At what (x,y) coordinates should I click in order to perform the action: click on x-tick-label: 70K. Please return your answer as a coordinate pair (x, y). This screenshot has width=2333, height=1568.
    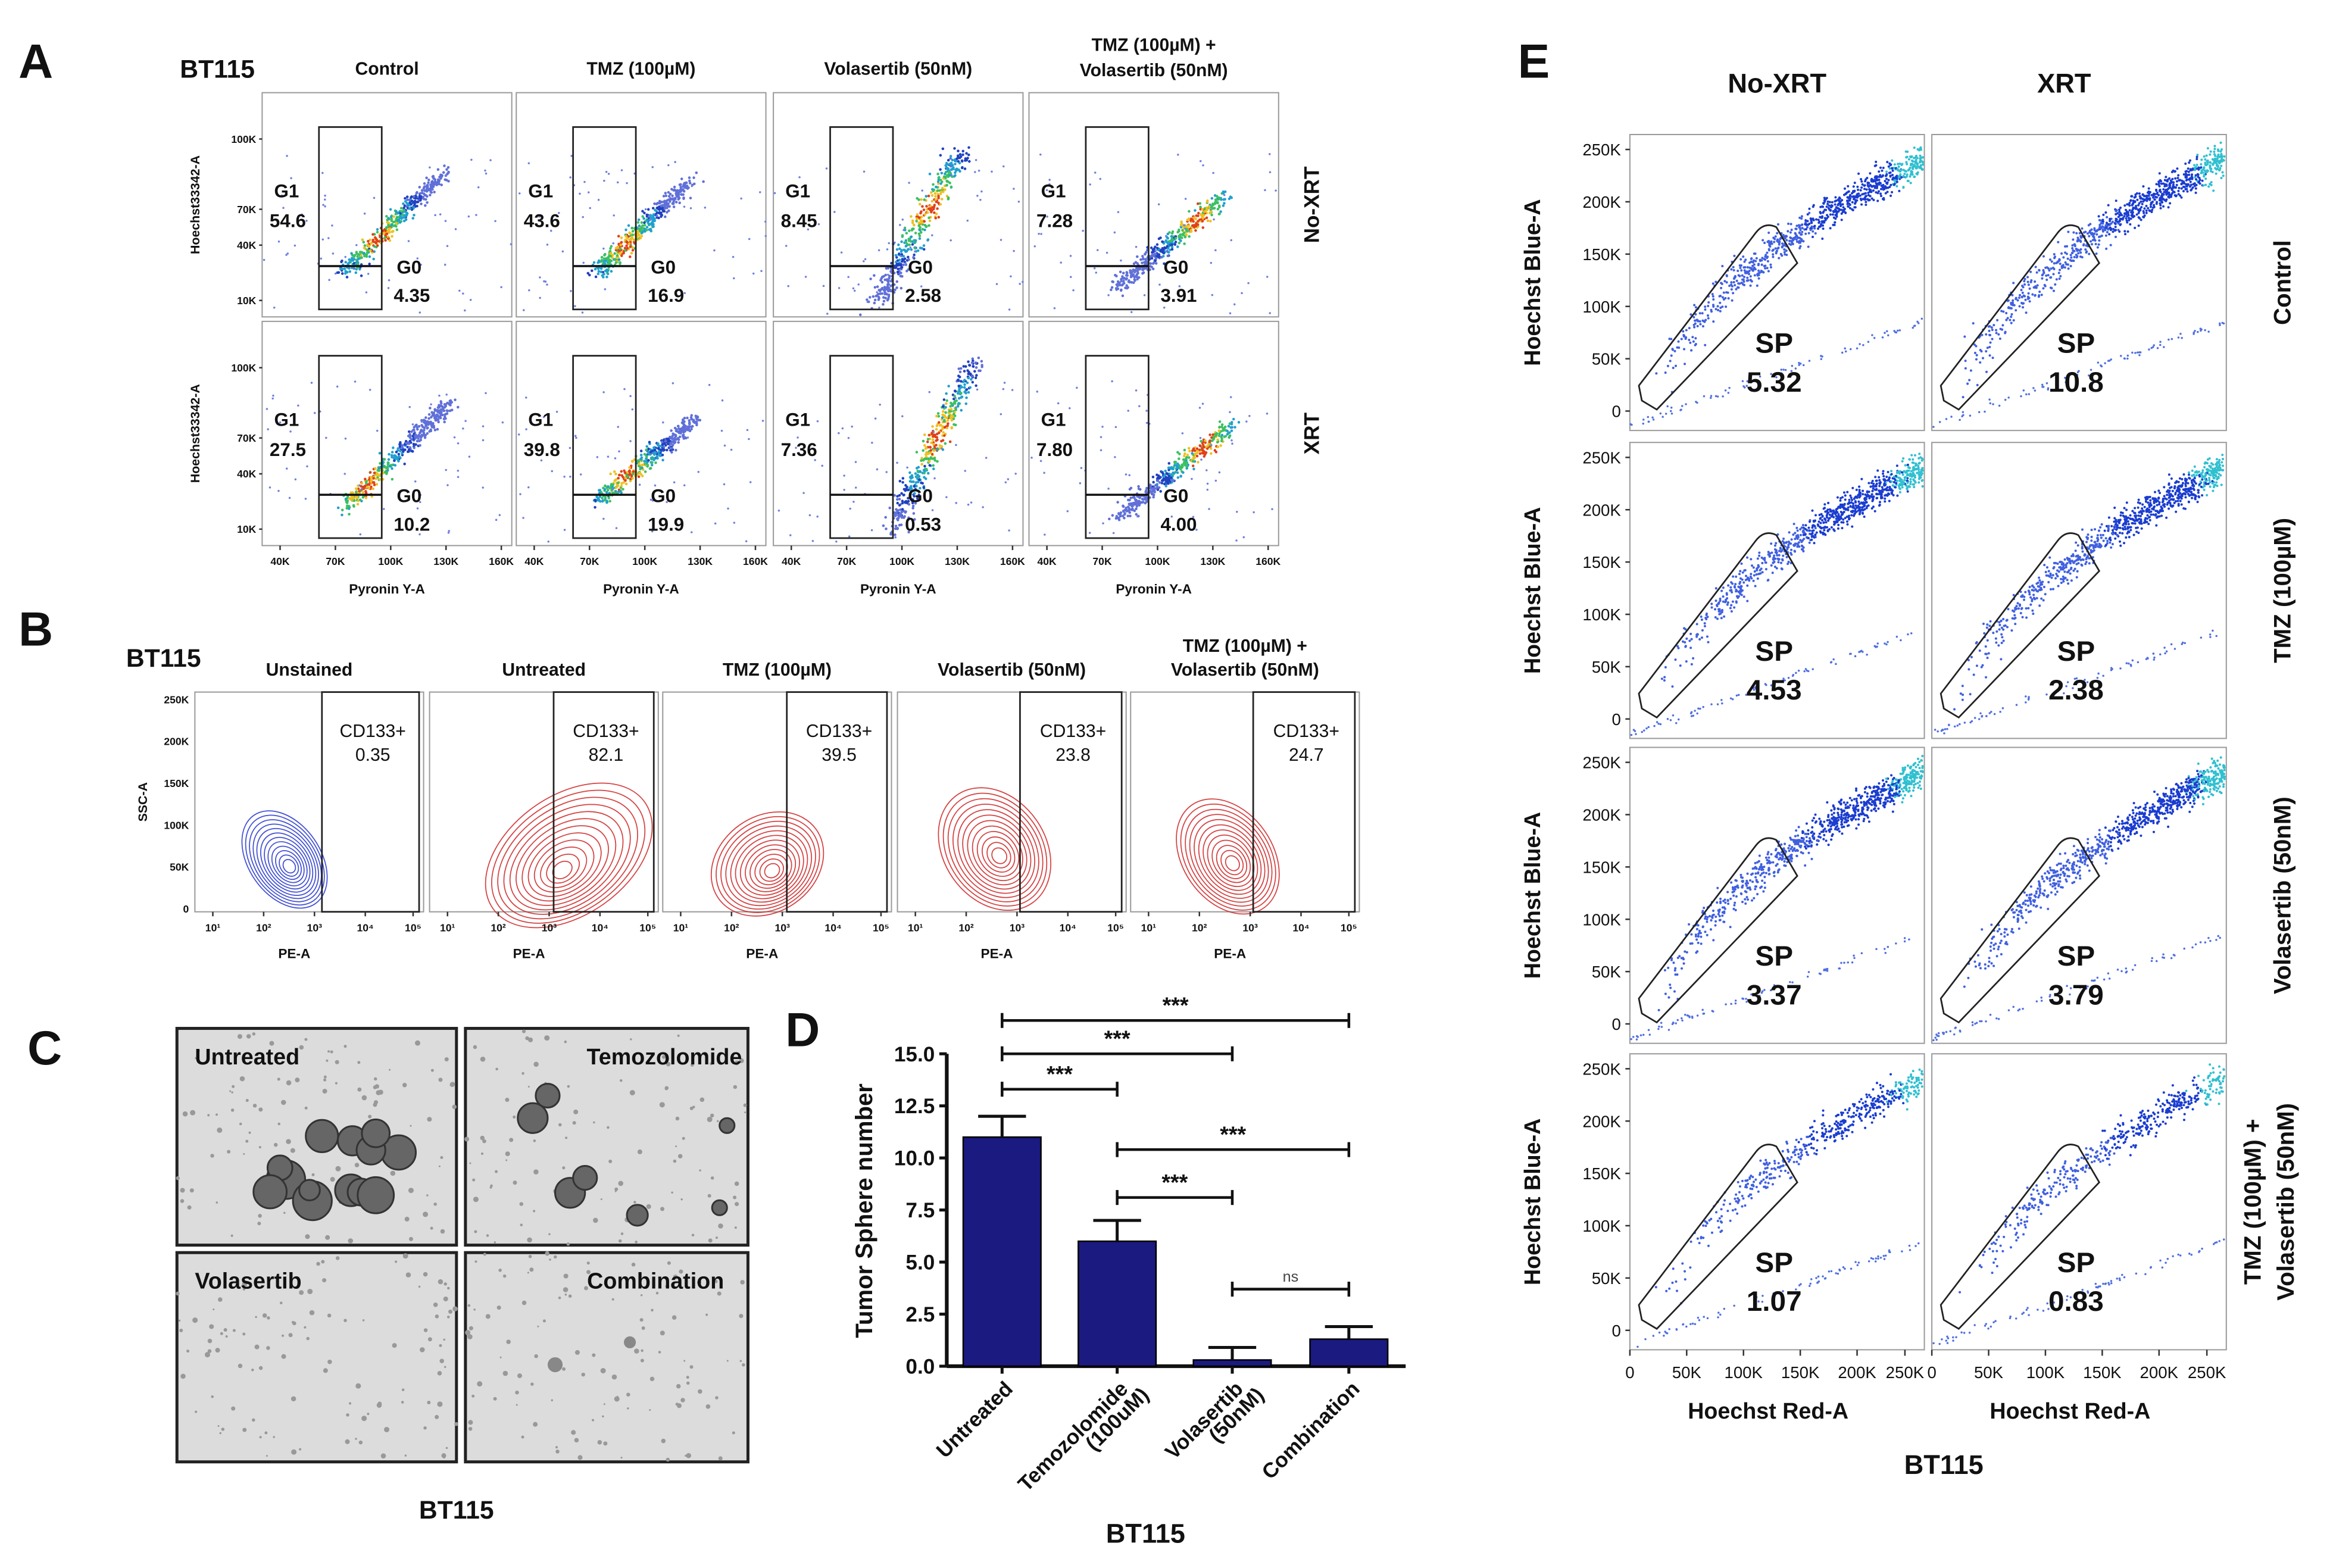
    Looking at the image, I should click on (1102, 561).